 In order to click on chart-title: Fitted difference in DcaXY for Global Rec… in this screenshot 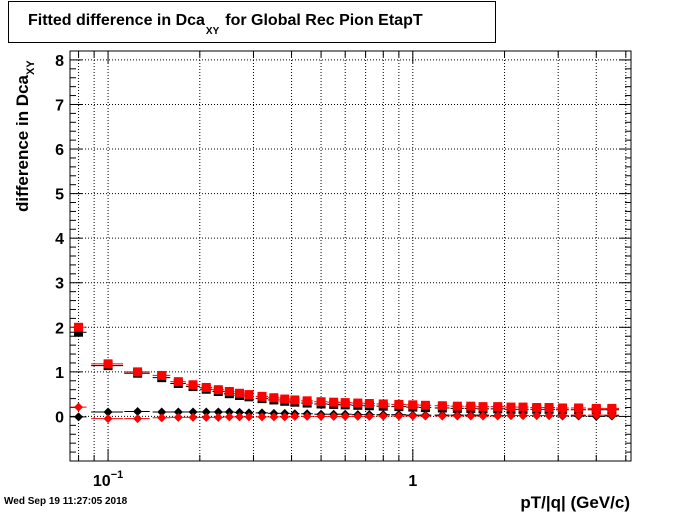, I will do `click(225, 24)`.